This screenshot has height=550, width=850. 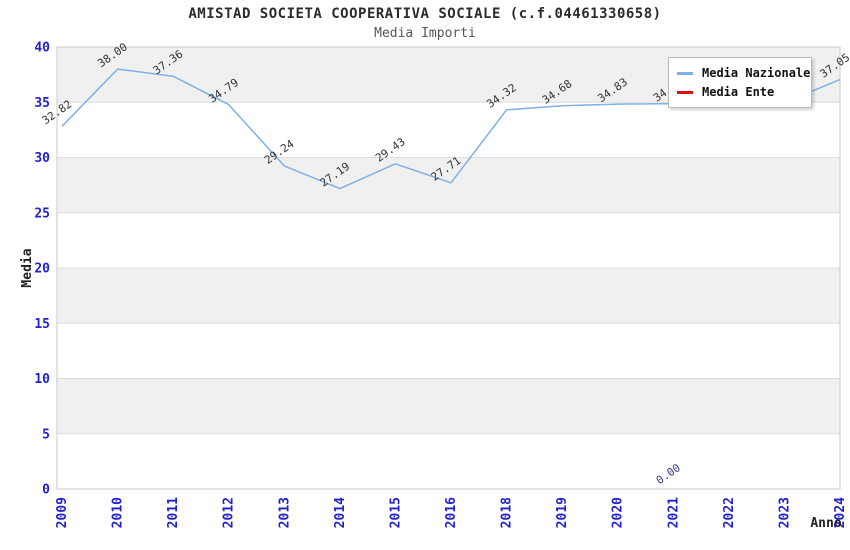 I want to click on y-tick-label: 40, so click(x=42, y=48).